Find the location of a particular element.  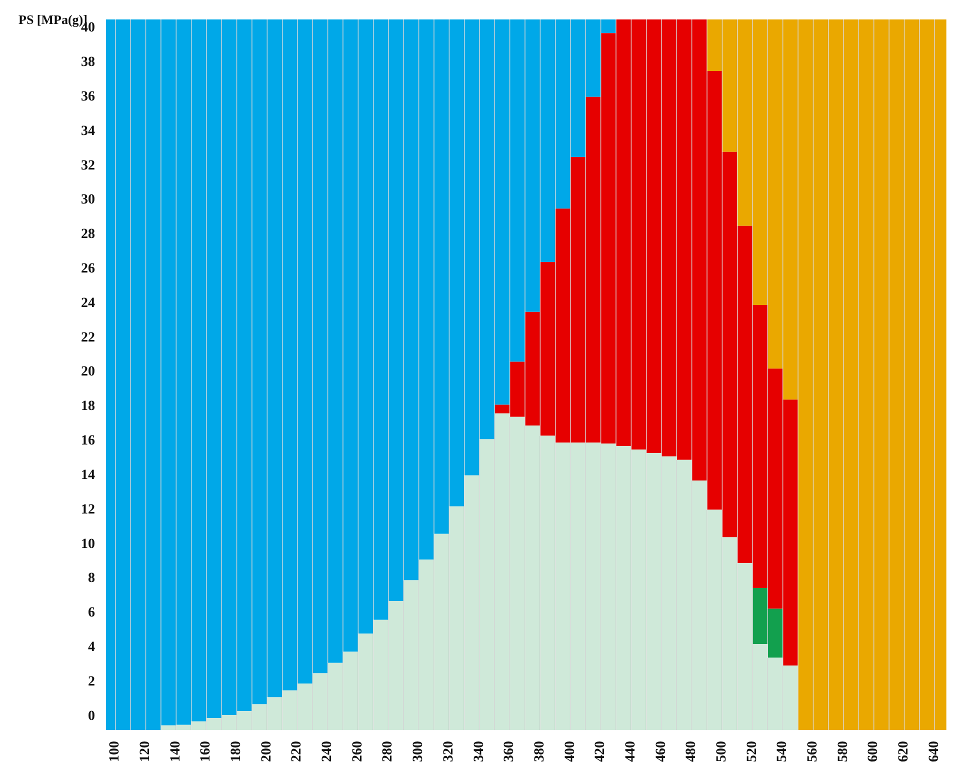

x-tick-label: 520 is located at coordinates (752, 751).